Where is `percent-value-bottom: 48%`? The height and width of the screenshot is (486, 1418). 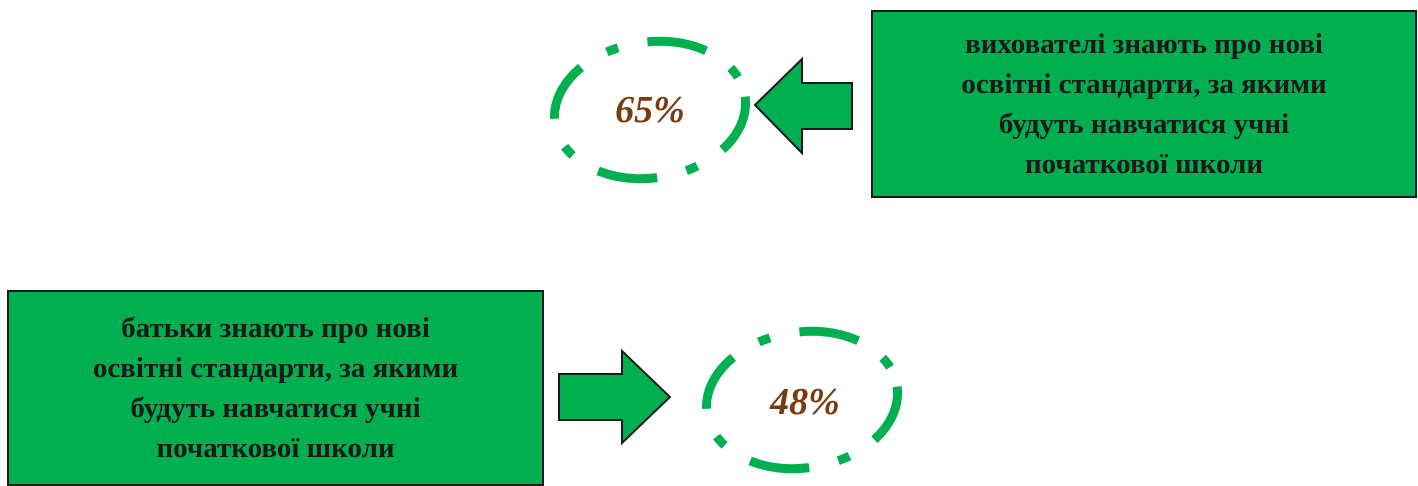
percent-value-bottom: 48% is located at coordinates (805, 402).